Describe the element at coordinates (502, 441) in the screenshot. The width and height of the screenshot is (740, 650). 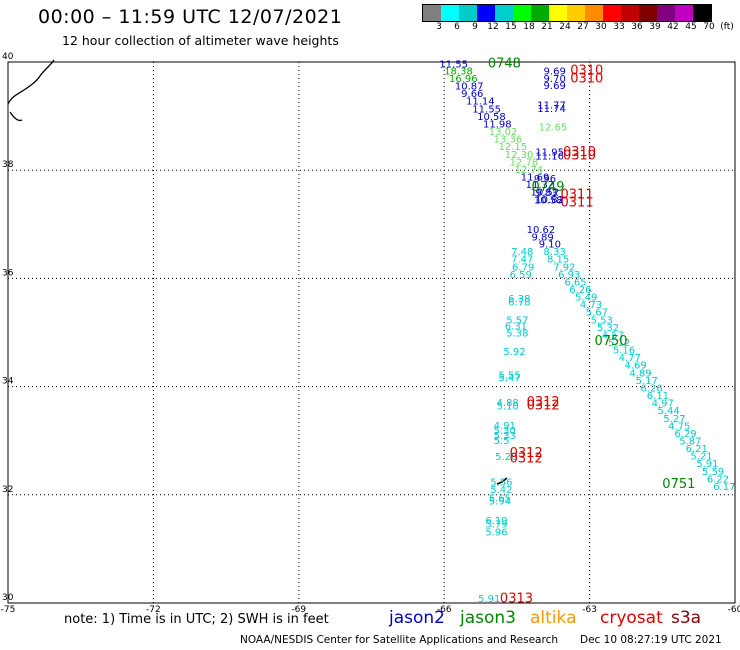
I see `wave-height-value: 5.5` at that location.